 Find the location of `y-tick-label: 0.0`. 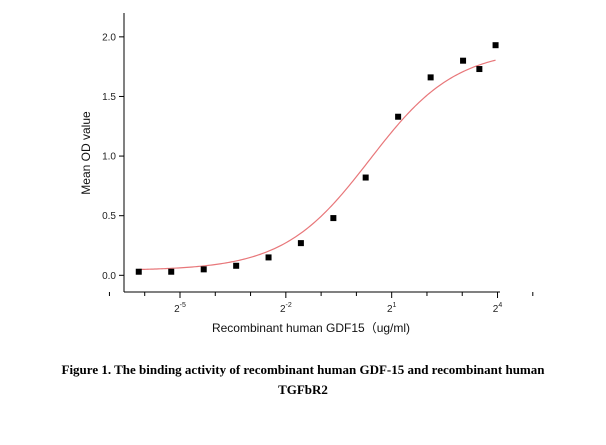

y-tick-label: 0.0 is located at coordinates (109, 276).